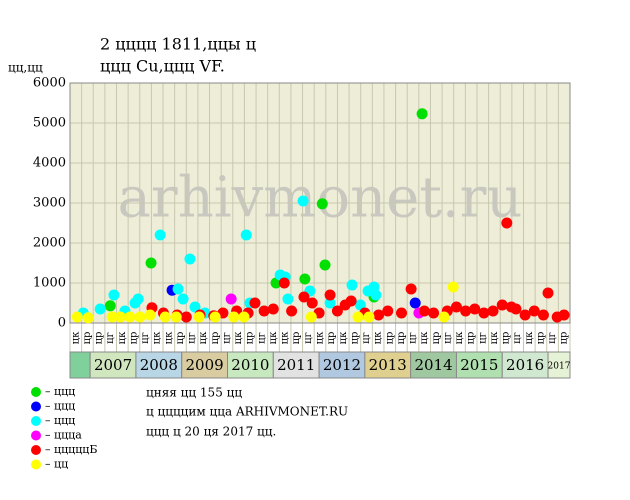 This screenshot has width=630, height=500. What do you see at coordinates (388, 365) in the screenshot?
I see `year-label: 2013` at bounding box center [388, 365].